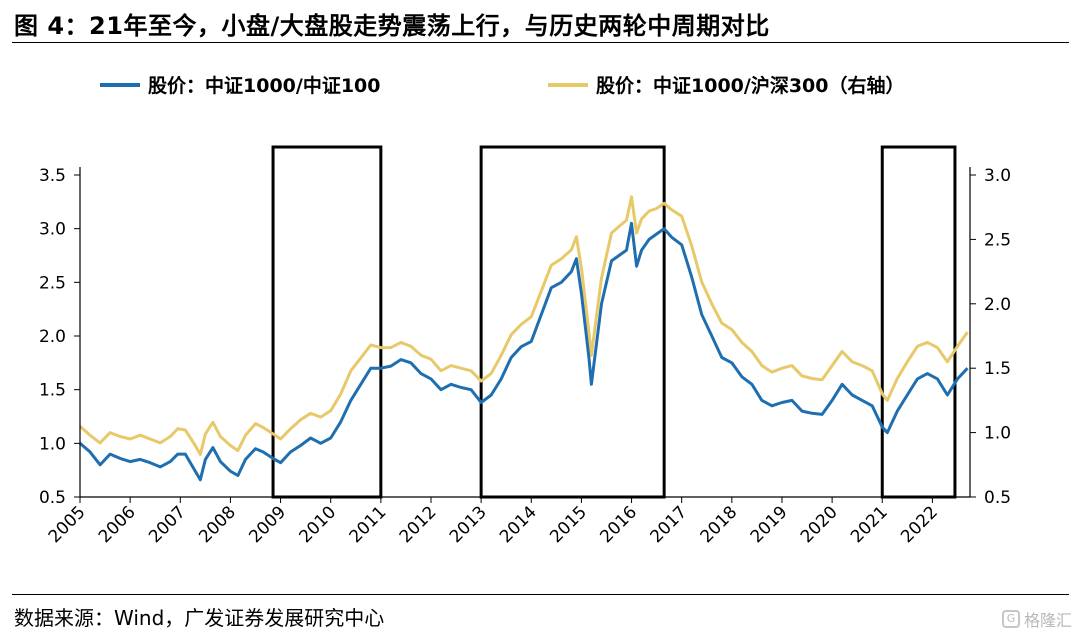 This screenshot has height=637, width=1080. I want to click on right-tick-label: 2.0, so click(997, 305).